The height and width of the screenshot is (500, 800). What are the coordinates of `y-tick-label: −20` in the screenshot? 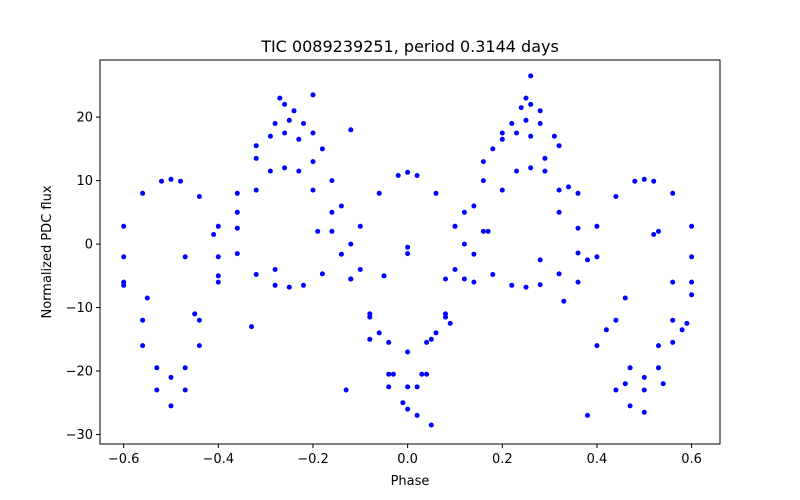 It's located at (79, 372).